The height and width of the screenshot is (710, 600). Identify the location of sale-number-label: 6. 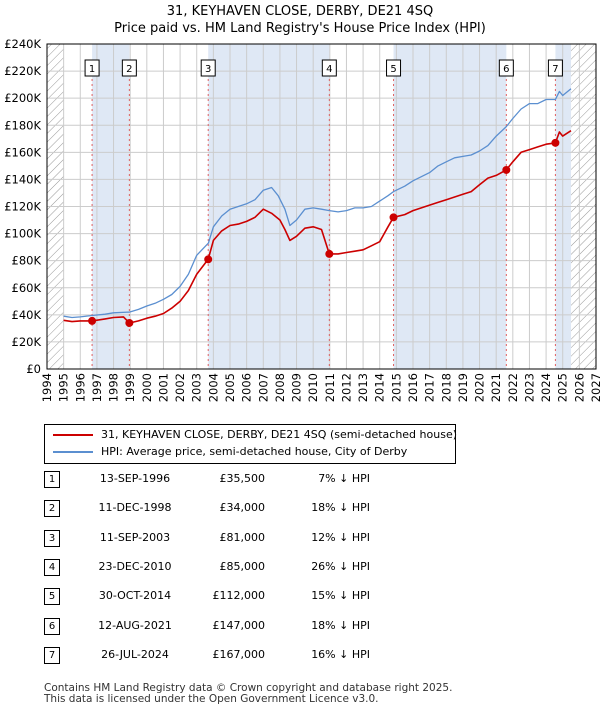
(506, 69).